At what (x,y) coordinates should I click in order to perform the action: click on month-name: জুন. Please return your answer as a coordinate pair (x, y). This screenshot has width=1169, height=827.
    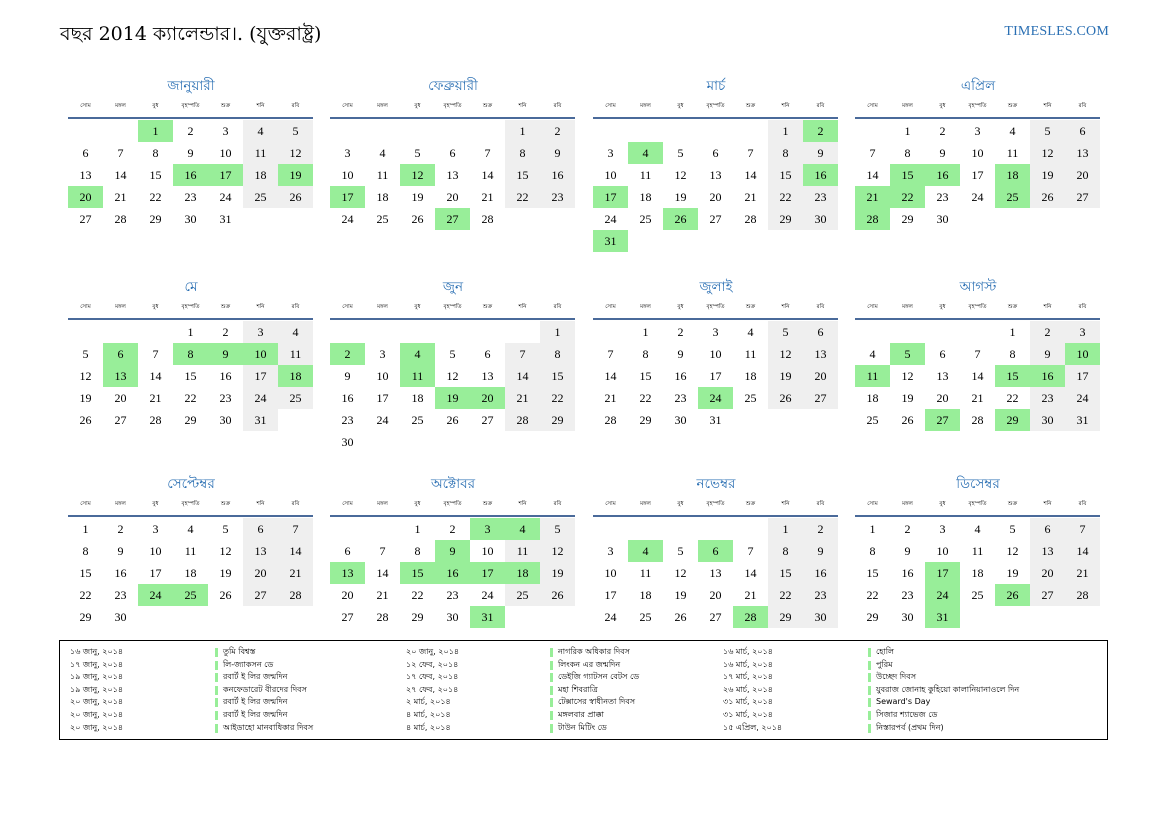
    Looking at the image, I should click on (453, 287).